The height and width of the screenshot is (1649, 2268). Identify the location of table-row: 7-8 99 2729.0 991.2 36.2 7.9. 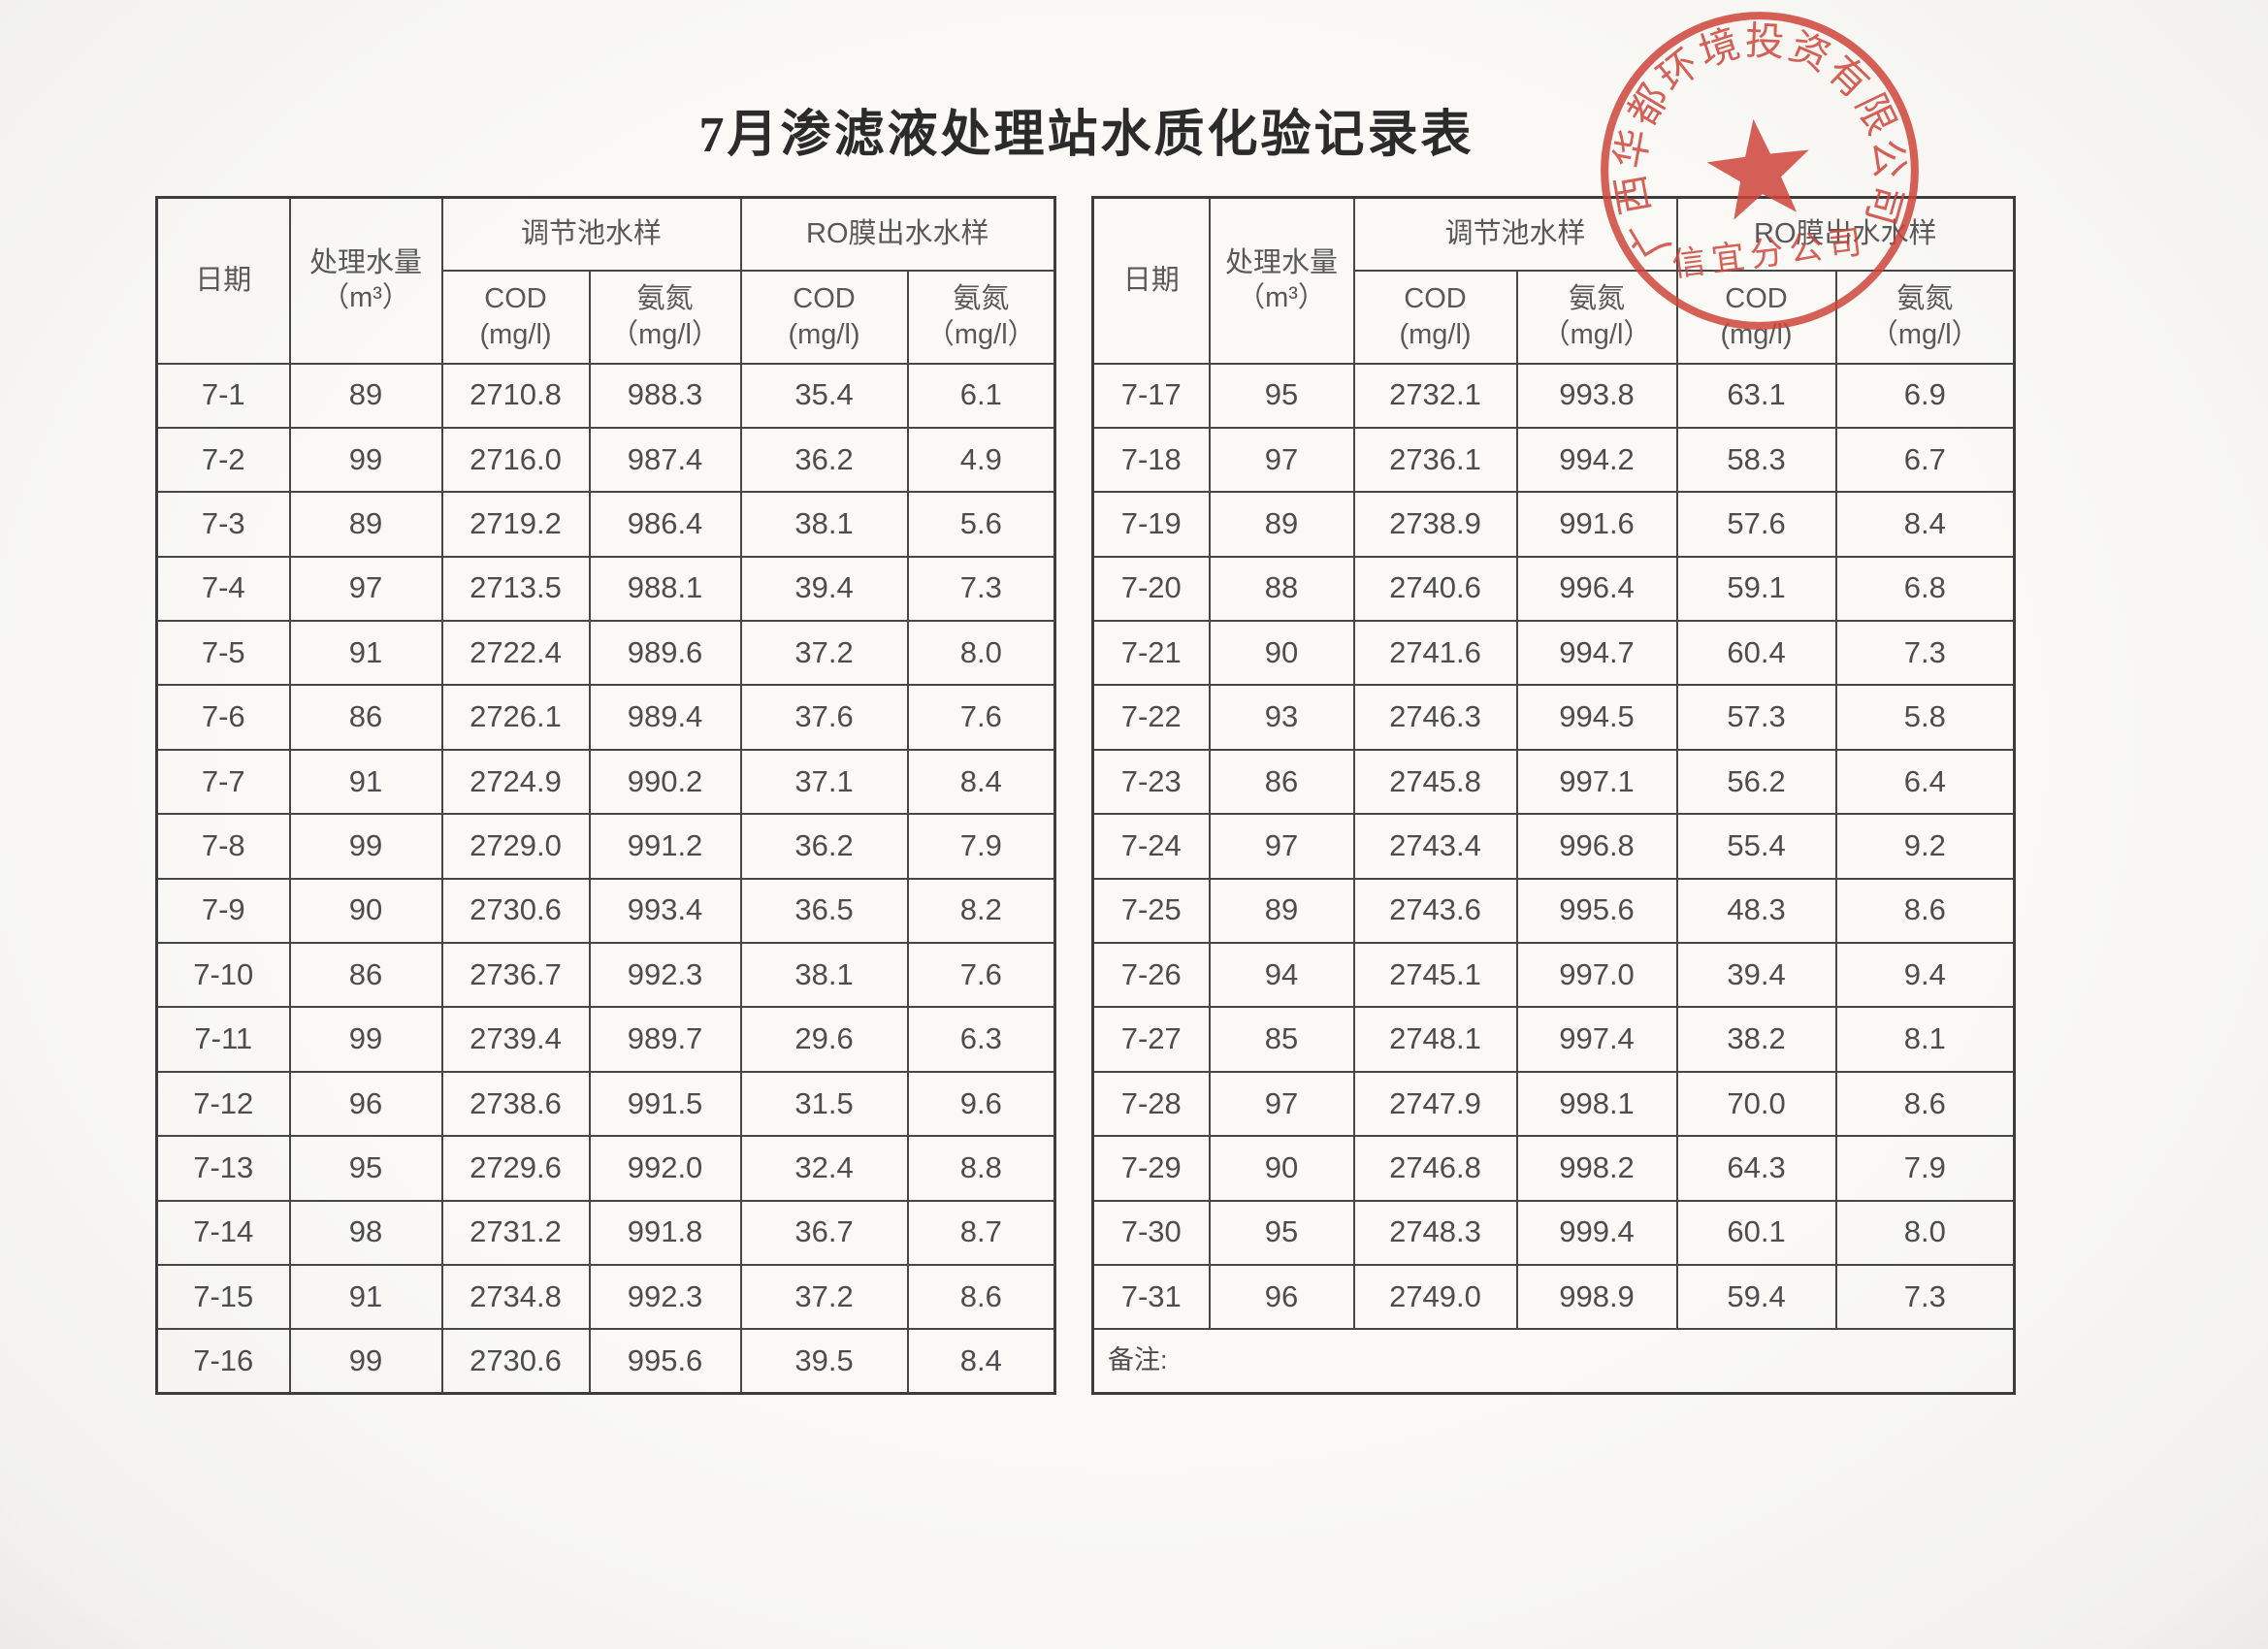
(605, 846).